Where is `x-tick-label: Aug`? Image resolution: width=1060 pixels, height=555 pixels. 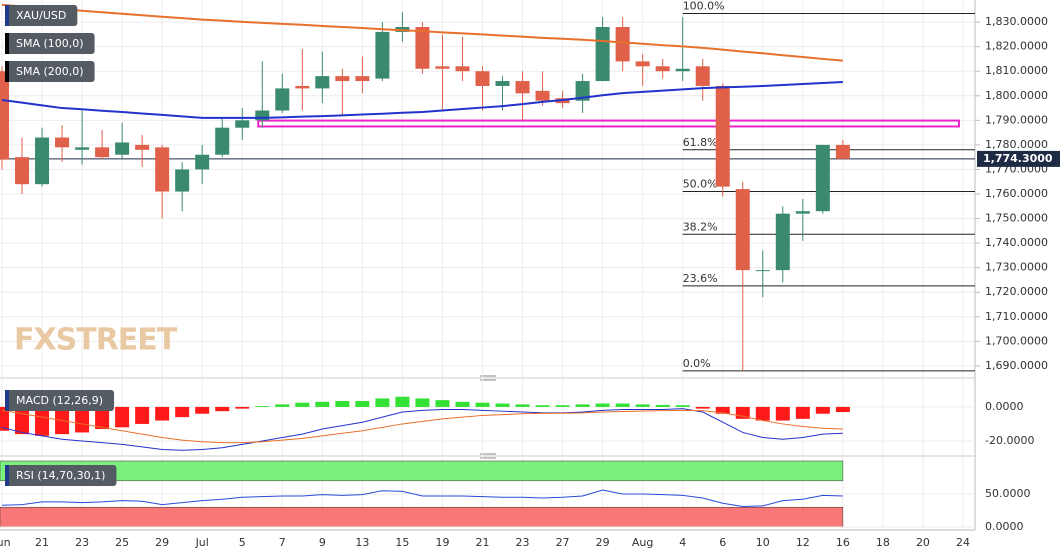
x-tick-label: Aug is located at coordinates (642, 542).